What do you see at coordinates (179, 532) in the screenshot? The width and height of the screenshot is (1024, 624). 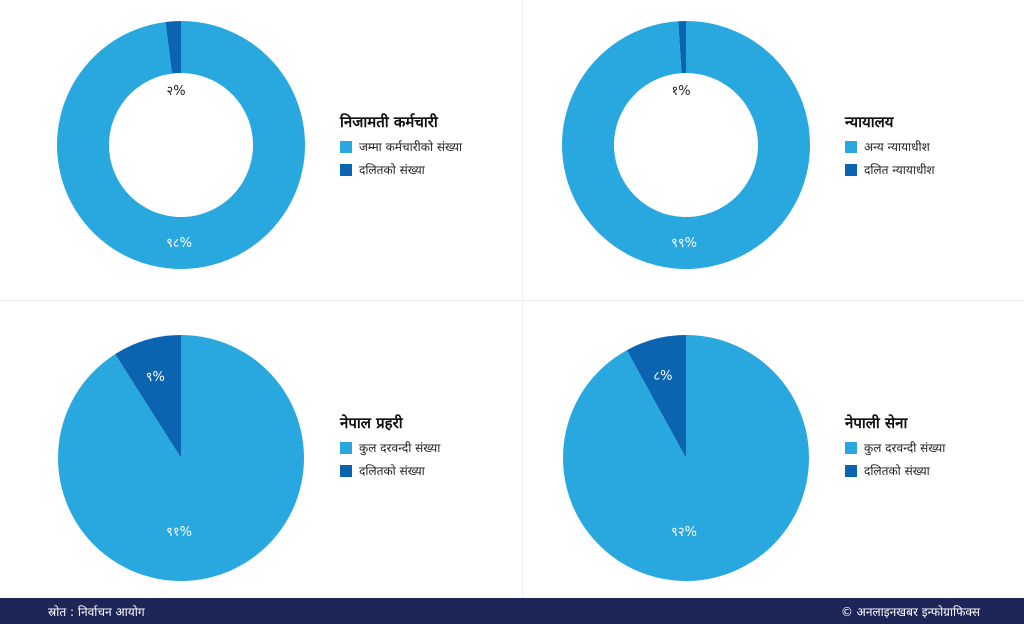 I see `data-label: ९१%` at bounding box center [179, 532].